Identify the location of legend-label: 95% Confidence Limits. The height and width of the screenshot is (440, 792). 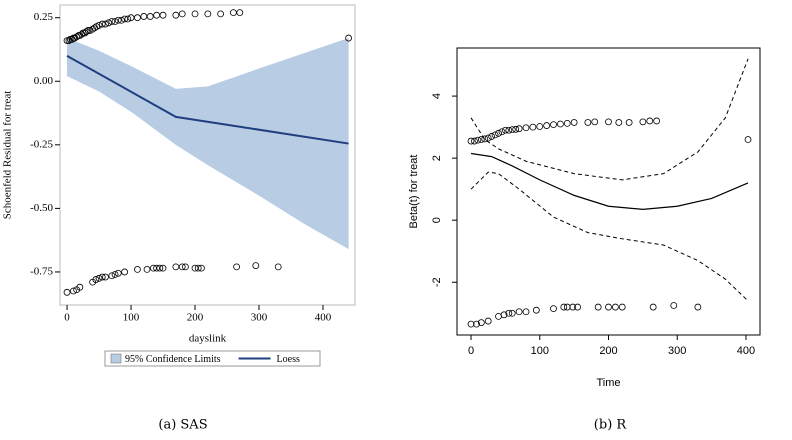
(173, 359).